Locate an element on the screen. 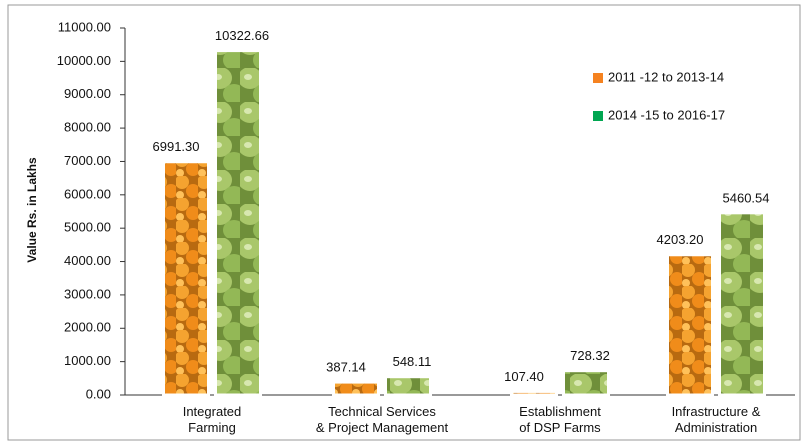 The height and width of the screenshot is (445, 810). y-axis-label: Value Rs. in Lakhs is located at coordinates (32, 210).